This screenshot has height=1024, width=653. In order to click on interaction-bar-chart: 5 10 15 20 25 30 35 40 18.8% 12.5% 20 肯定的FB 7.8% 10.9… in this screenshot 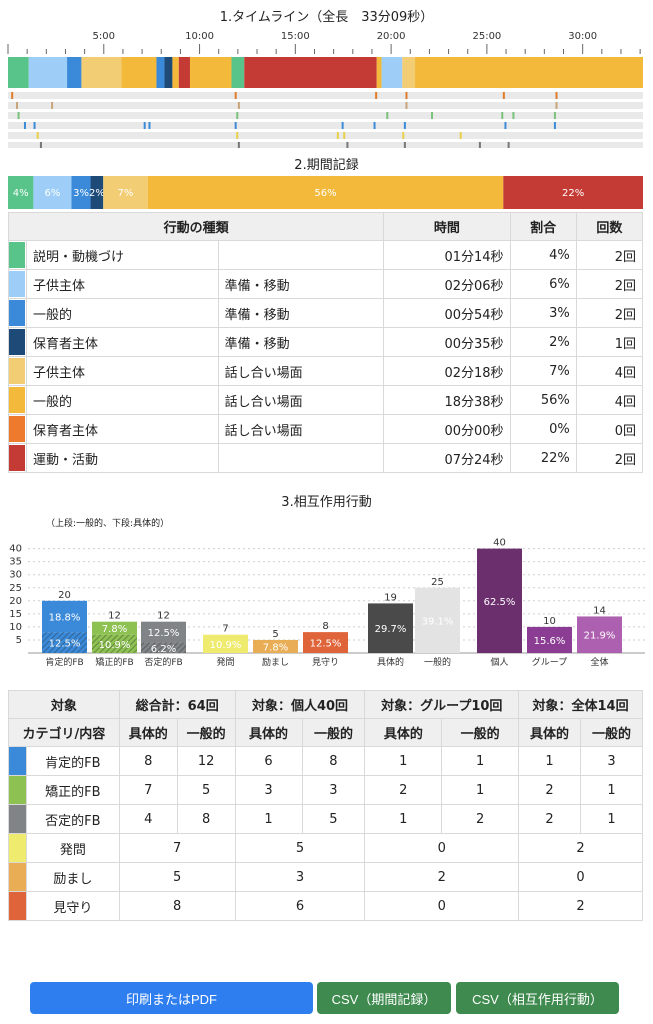, I will do `click(327, 603)`.